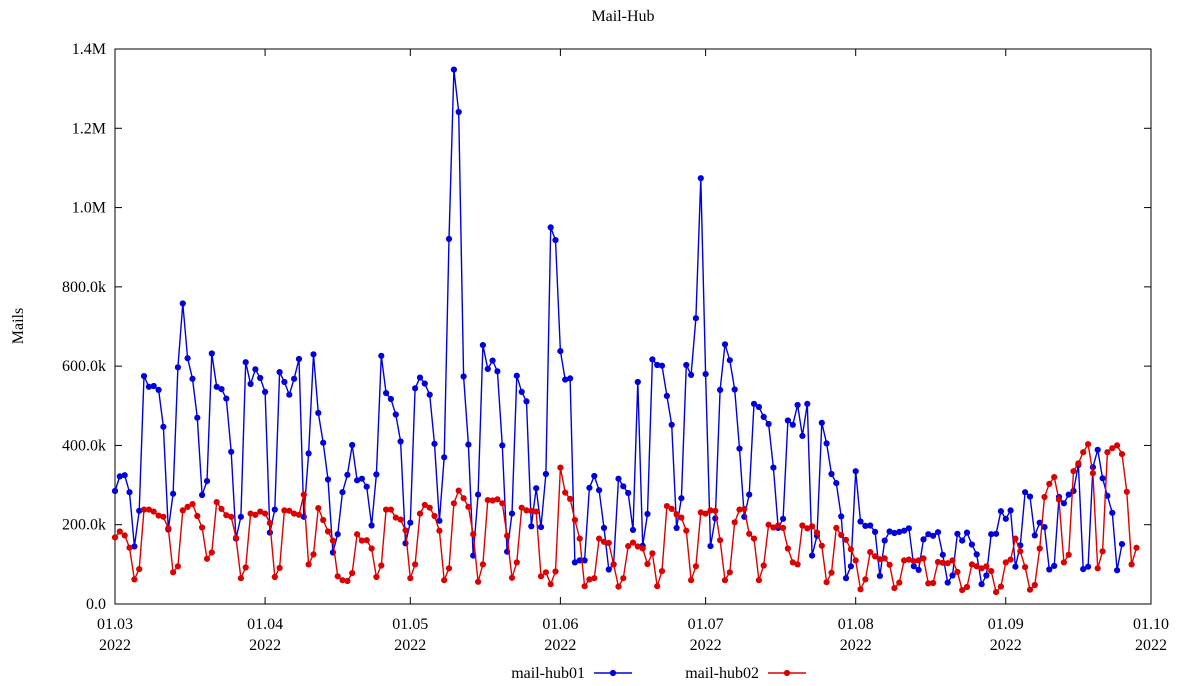 The height and width of the screenshot is (686, 1182). I want to click on legend-label: mail-hub02, so click(722, 673).